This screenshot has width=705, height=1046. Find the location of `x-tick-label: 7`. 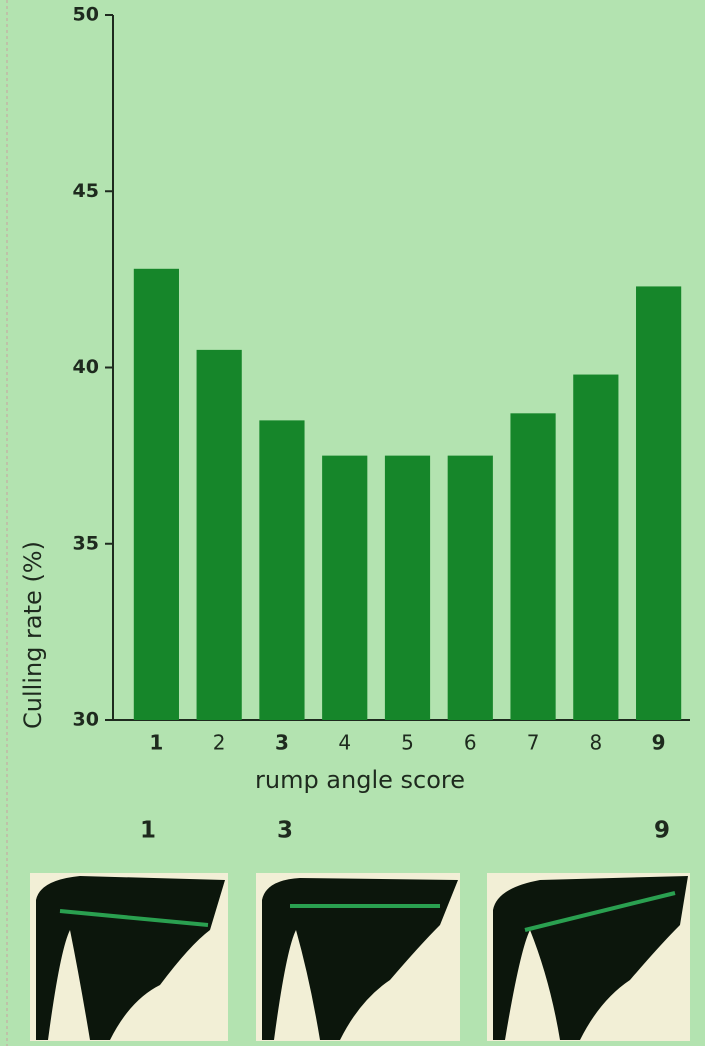

x-tick-label: 7 is located at coordinates (533, 743).